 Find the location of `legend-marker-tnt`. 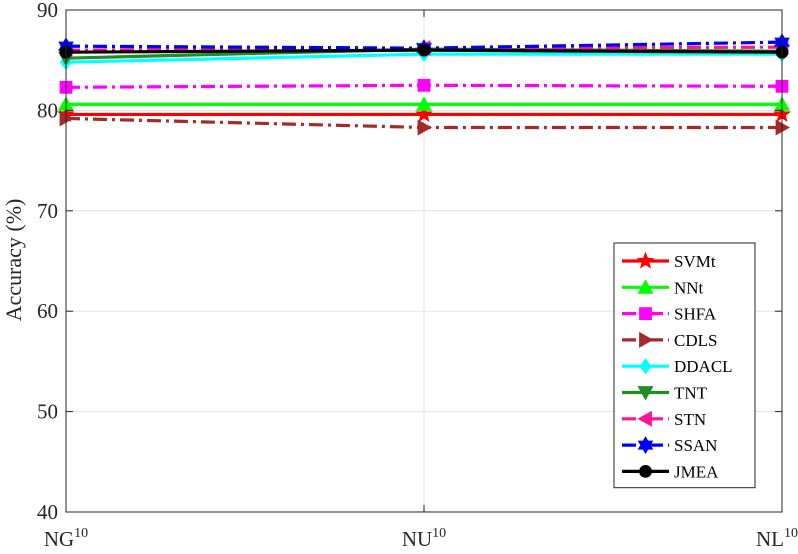

legend-marker-tnt is located at coordinates (645, 393).